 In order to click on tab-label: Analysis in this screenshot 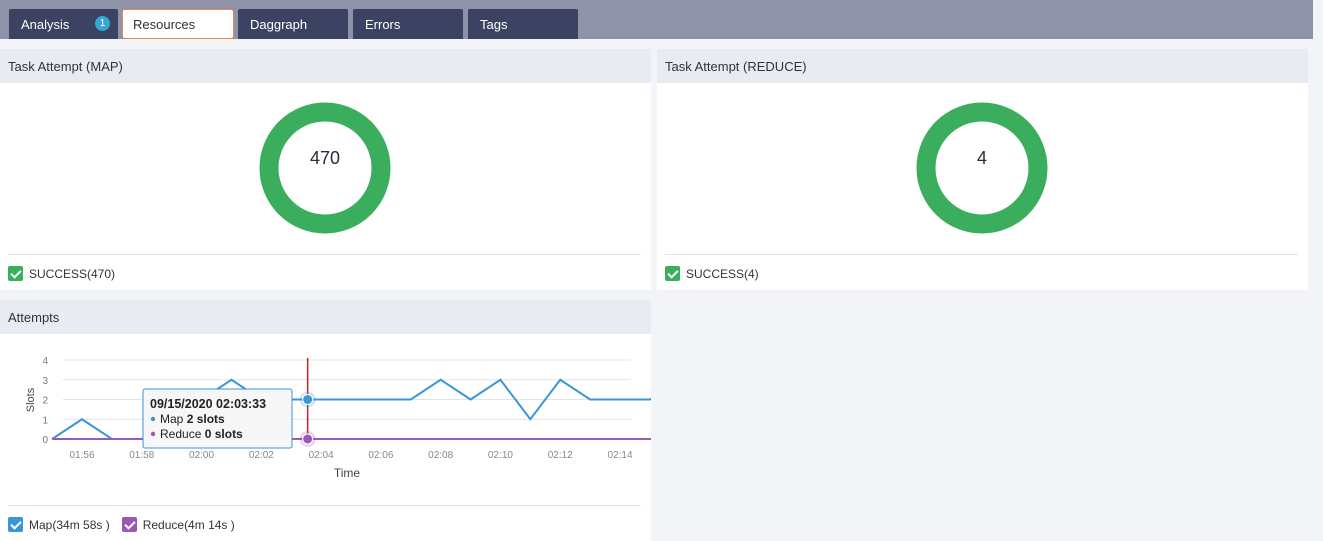, I will do `click(45, 24)`.